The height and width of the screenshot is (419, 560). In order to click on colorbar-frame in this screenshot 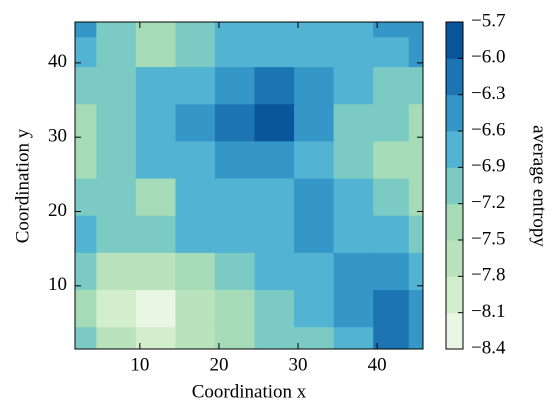, I will do `click(454, 185)`.